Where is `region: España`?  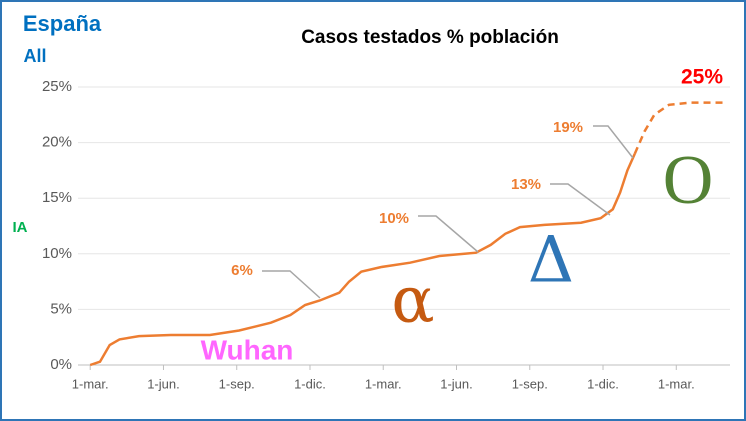 region: España is located at coordinates (62, 23).